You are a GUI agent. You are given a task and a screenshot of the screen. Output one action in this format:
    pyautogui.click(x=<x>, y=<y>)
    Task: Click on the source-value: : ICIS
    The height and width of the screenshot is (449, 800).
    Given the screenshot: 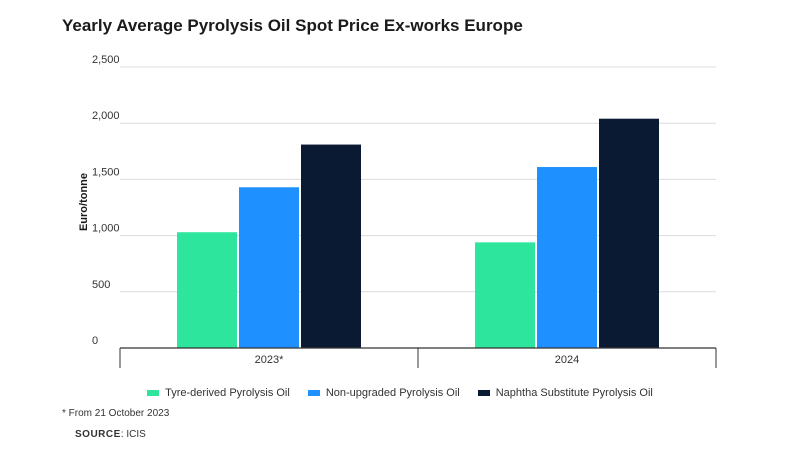 What is the action you would take?
    pyautogui.click(x=133, y=434)
    